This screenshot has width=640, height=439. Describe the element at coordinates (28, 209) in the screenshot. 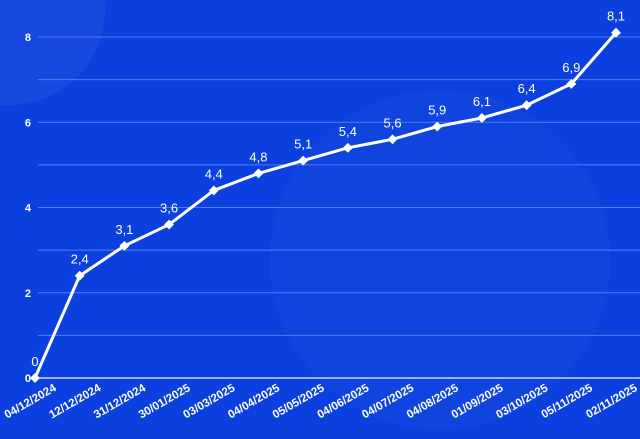

I see `y-tick-label: 4` at that location.